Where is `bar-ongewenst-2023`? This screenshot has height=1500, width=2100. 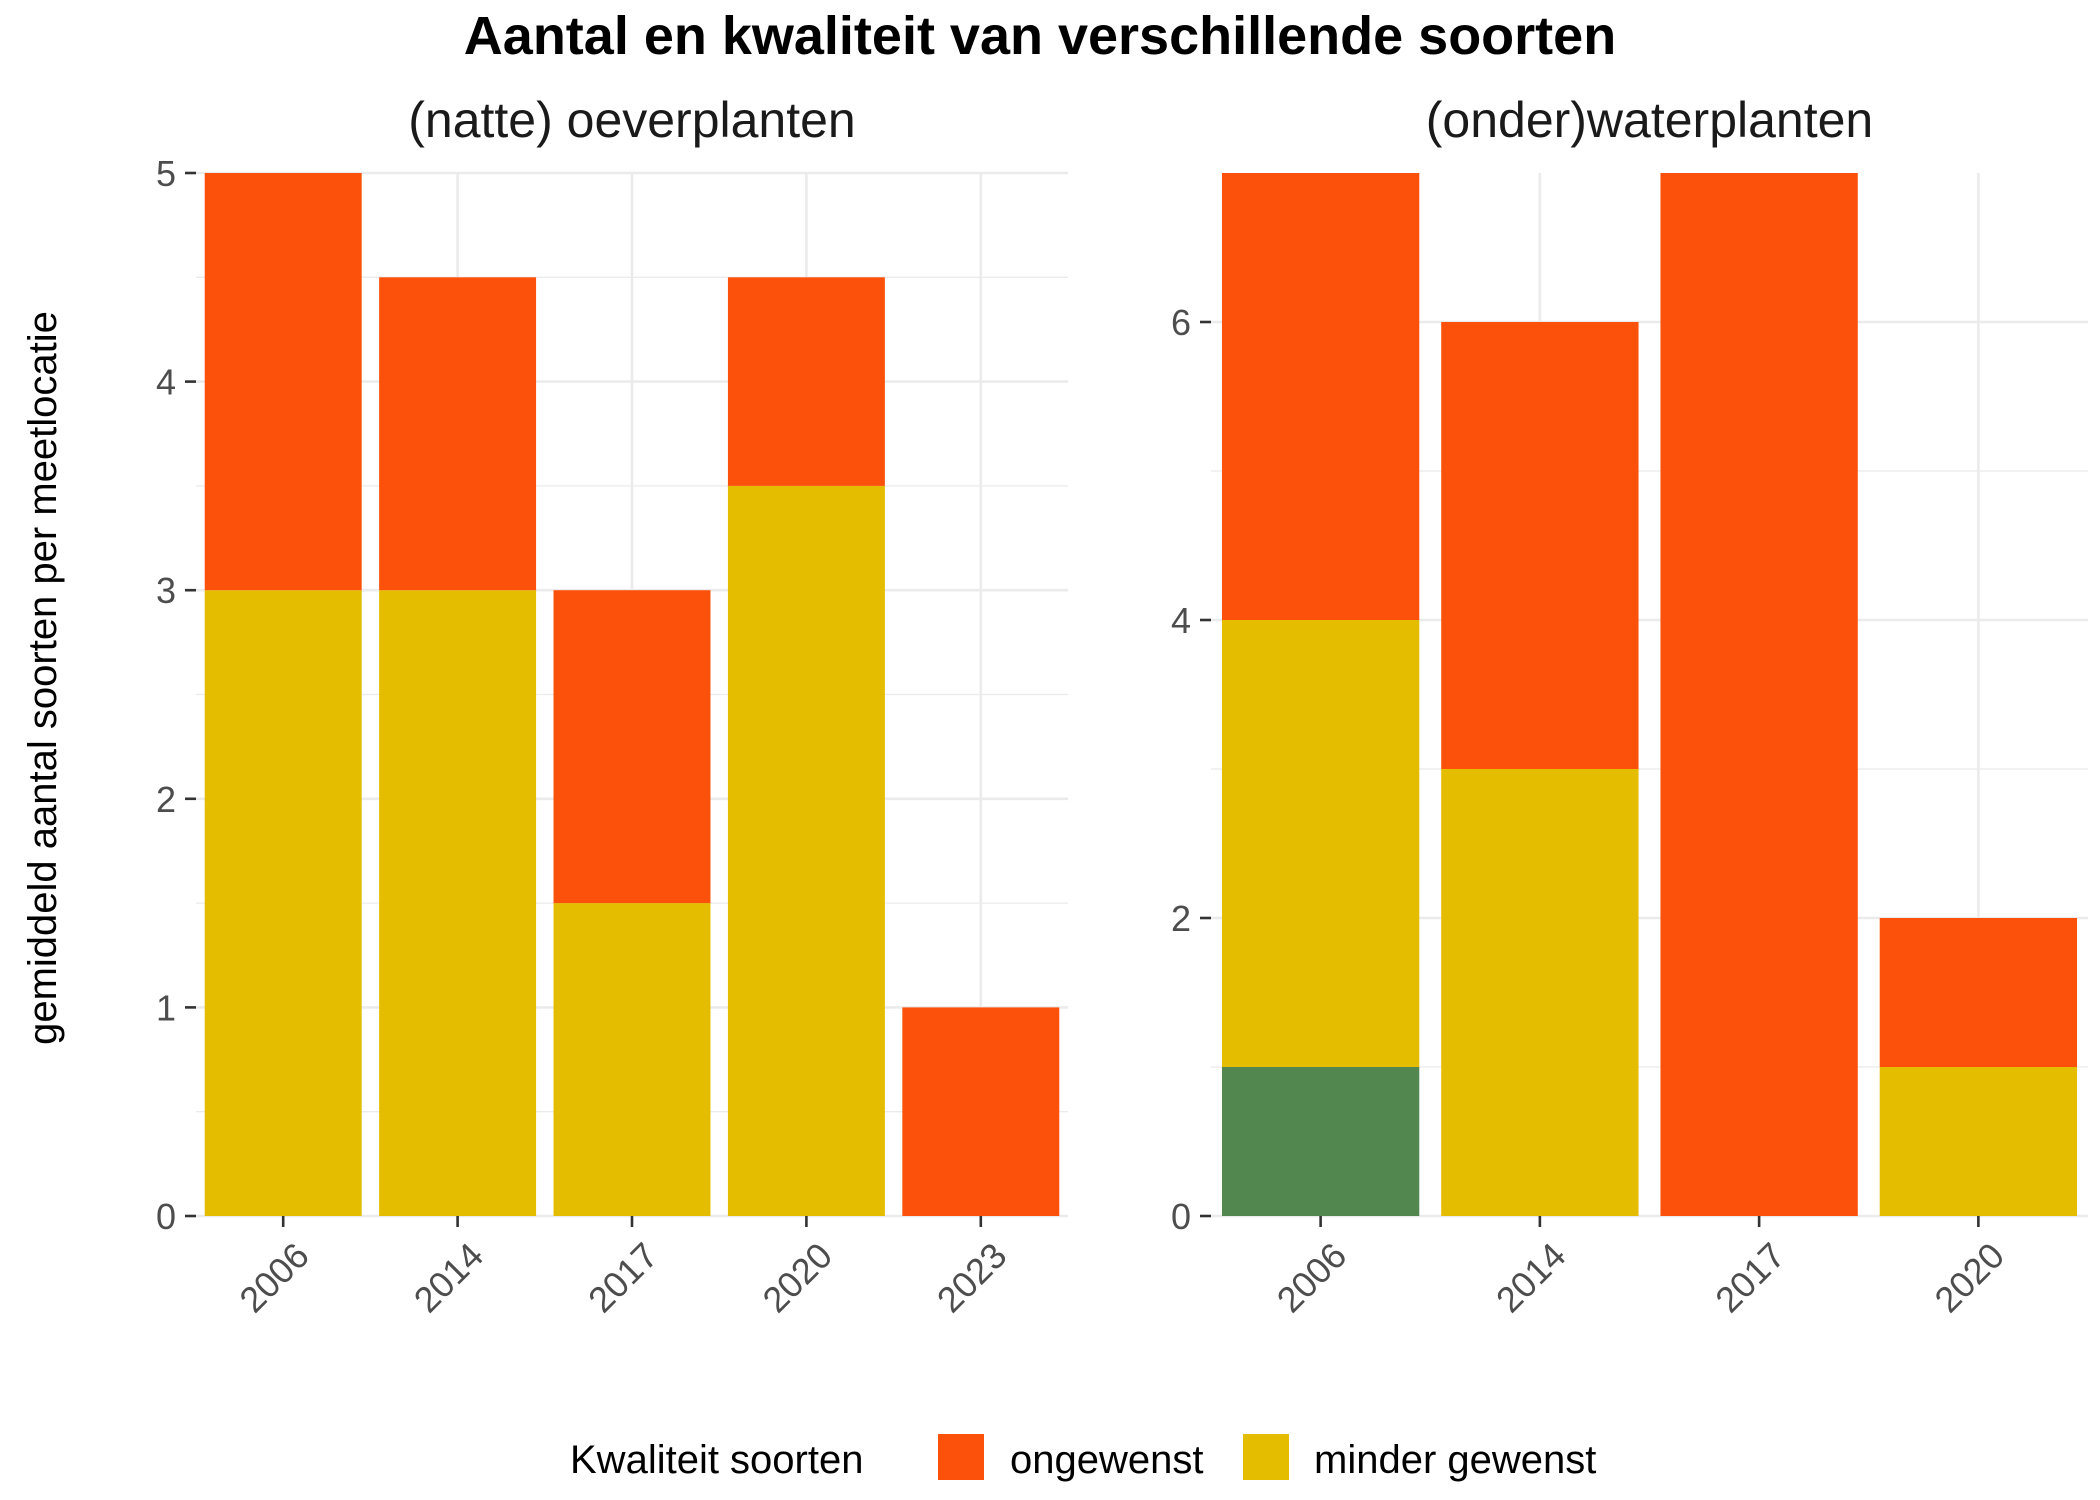 bar-ongewenst-2023 is located at coordinates (981, 1111).